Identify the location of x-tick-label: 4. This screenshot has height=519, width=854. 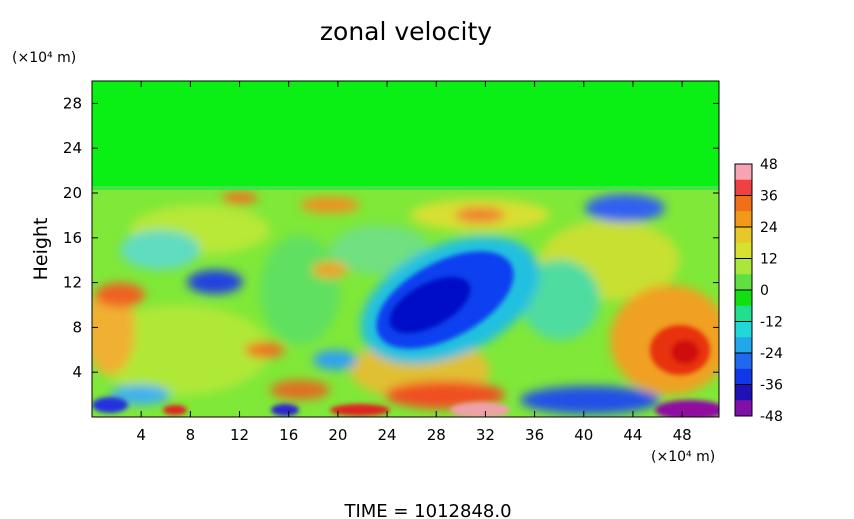
(141, 435).